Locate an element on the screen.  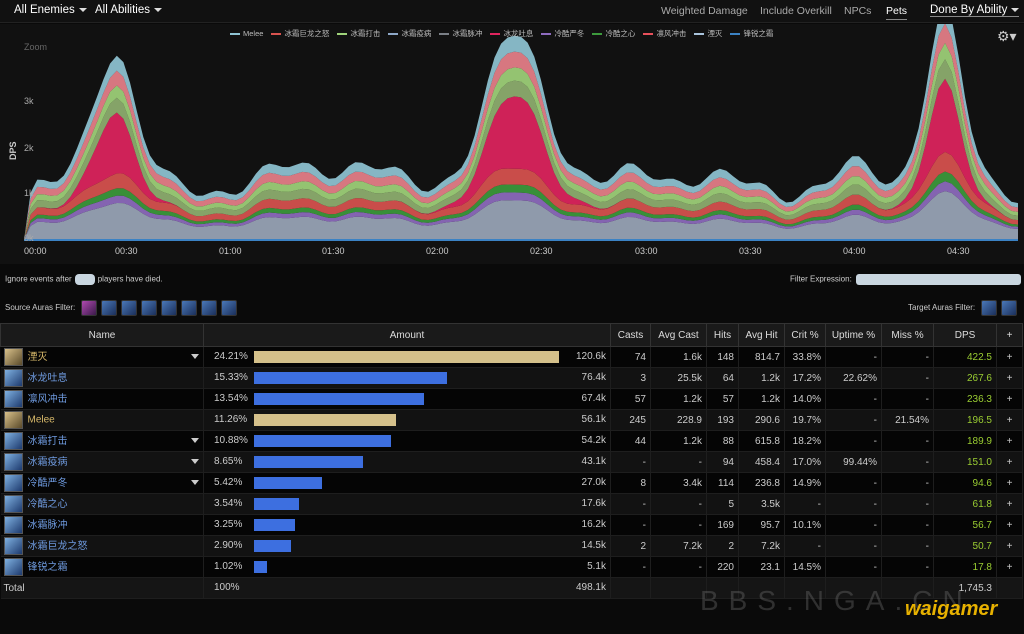
filter-expression-input is located at coordinates (938, 279).